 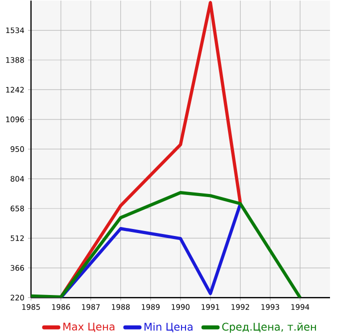 What do you see at coordinates (168, 327) in the screenshot?
I see `legend-label: Min Цена` at bounding box center [168, 327].